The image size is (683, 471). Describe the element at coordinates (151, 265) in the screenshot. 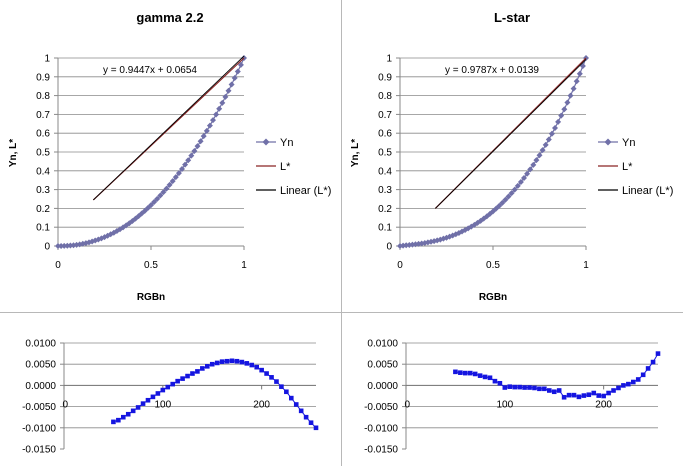

I see `x-tick-label: 0.5` at that location.